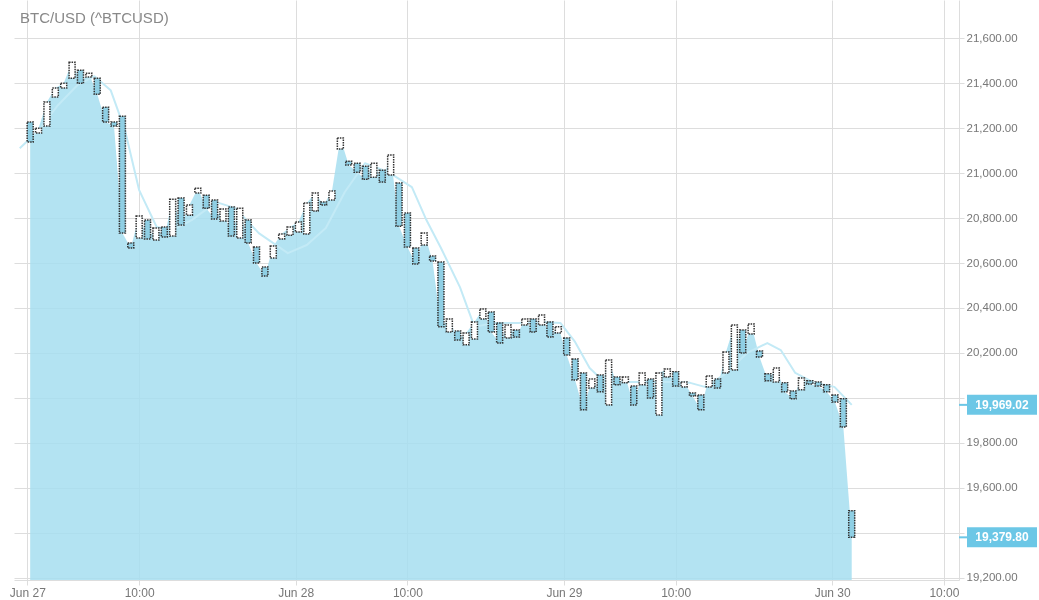 The width and height of the screenshot is (1039, 600). Describe the element at coordinates (1002, 404) in the screenshot. I see `ref-line-label: 19,969.02` at that location.